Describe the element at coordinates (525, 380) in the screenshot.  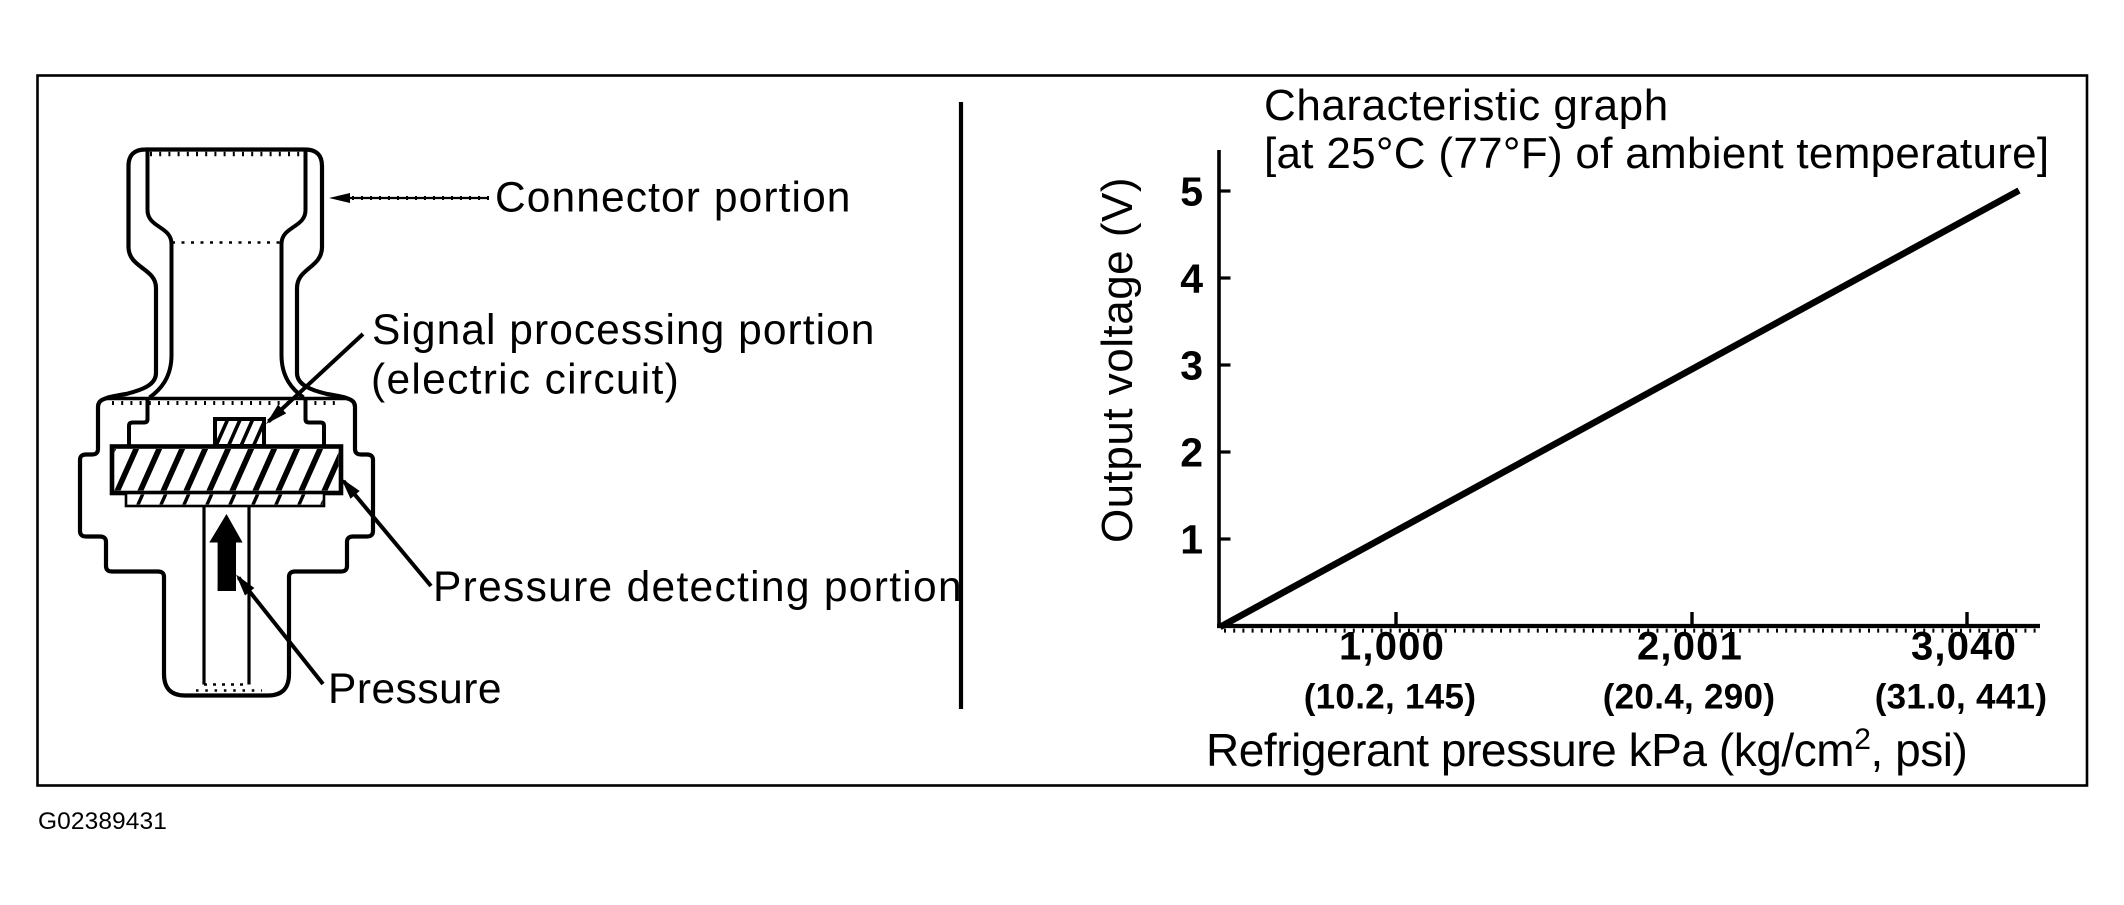
I see `svg-text: (electric circuit)` at that location.